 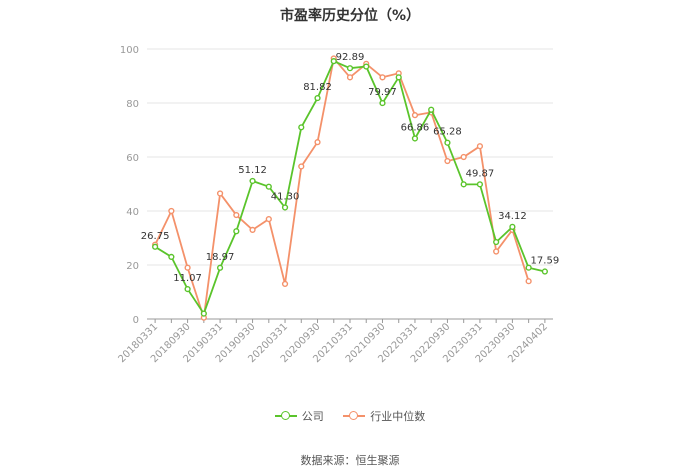 I want to click on data-label: 49.87, so click(x=480, y=173).